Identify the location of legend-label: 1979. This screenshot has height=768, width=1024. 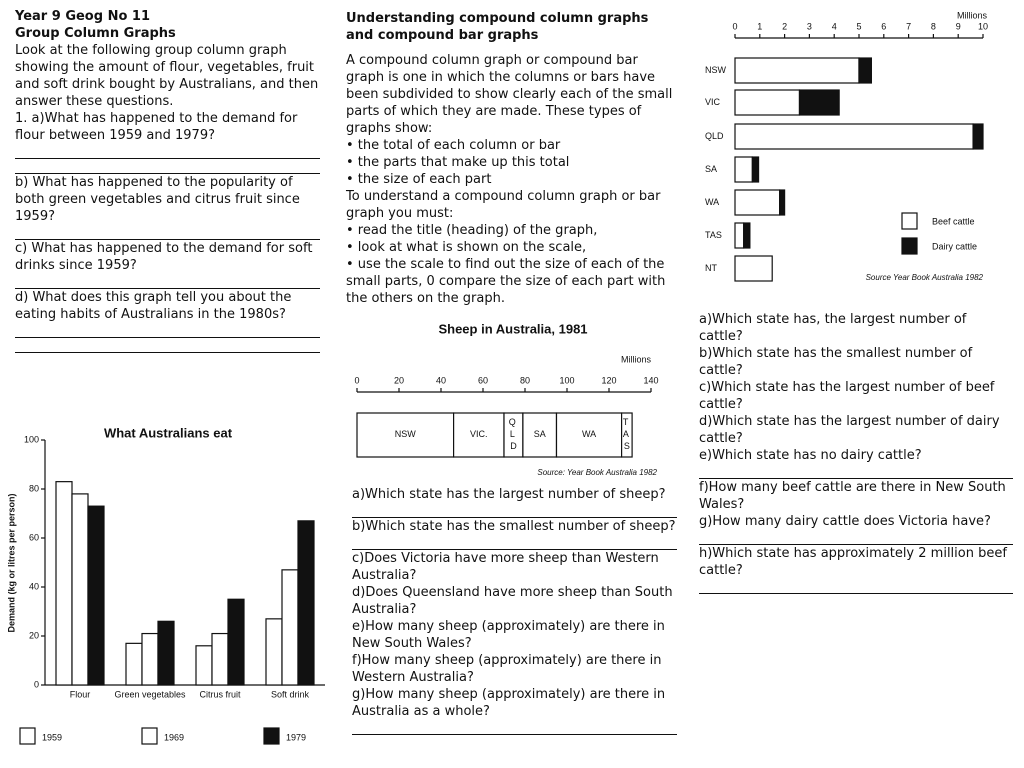
(296, 737).